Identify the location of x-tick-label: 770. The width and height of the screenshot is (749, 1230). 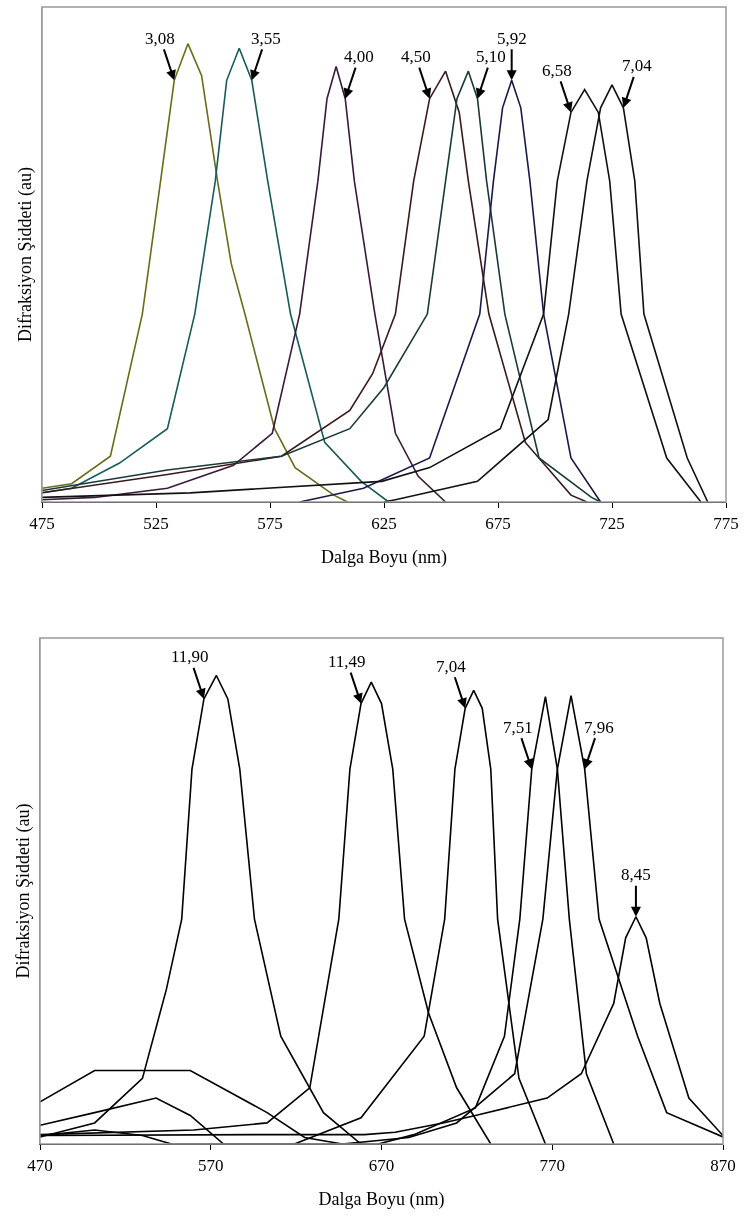
(552, 1165).